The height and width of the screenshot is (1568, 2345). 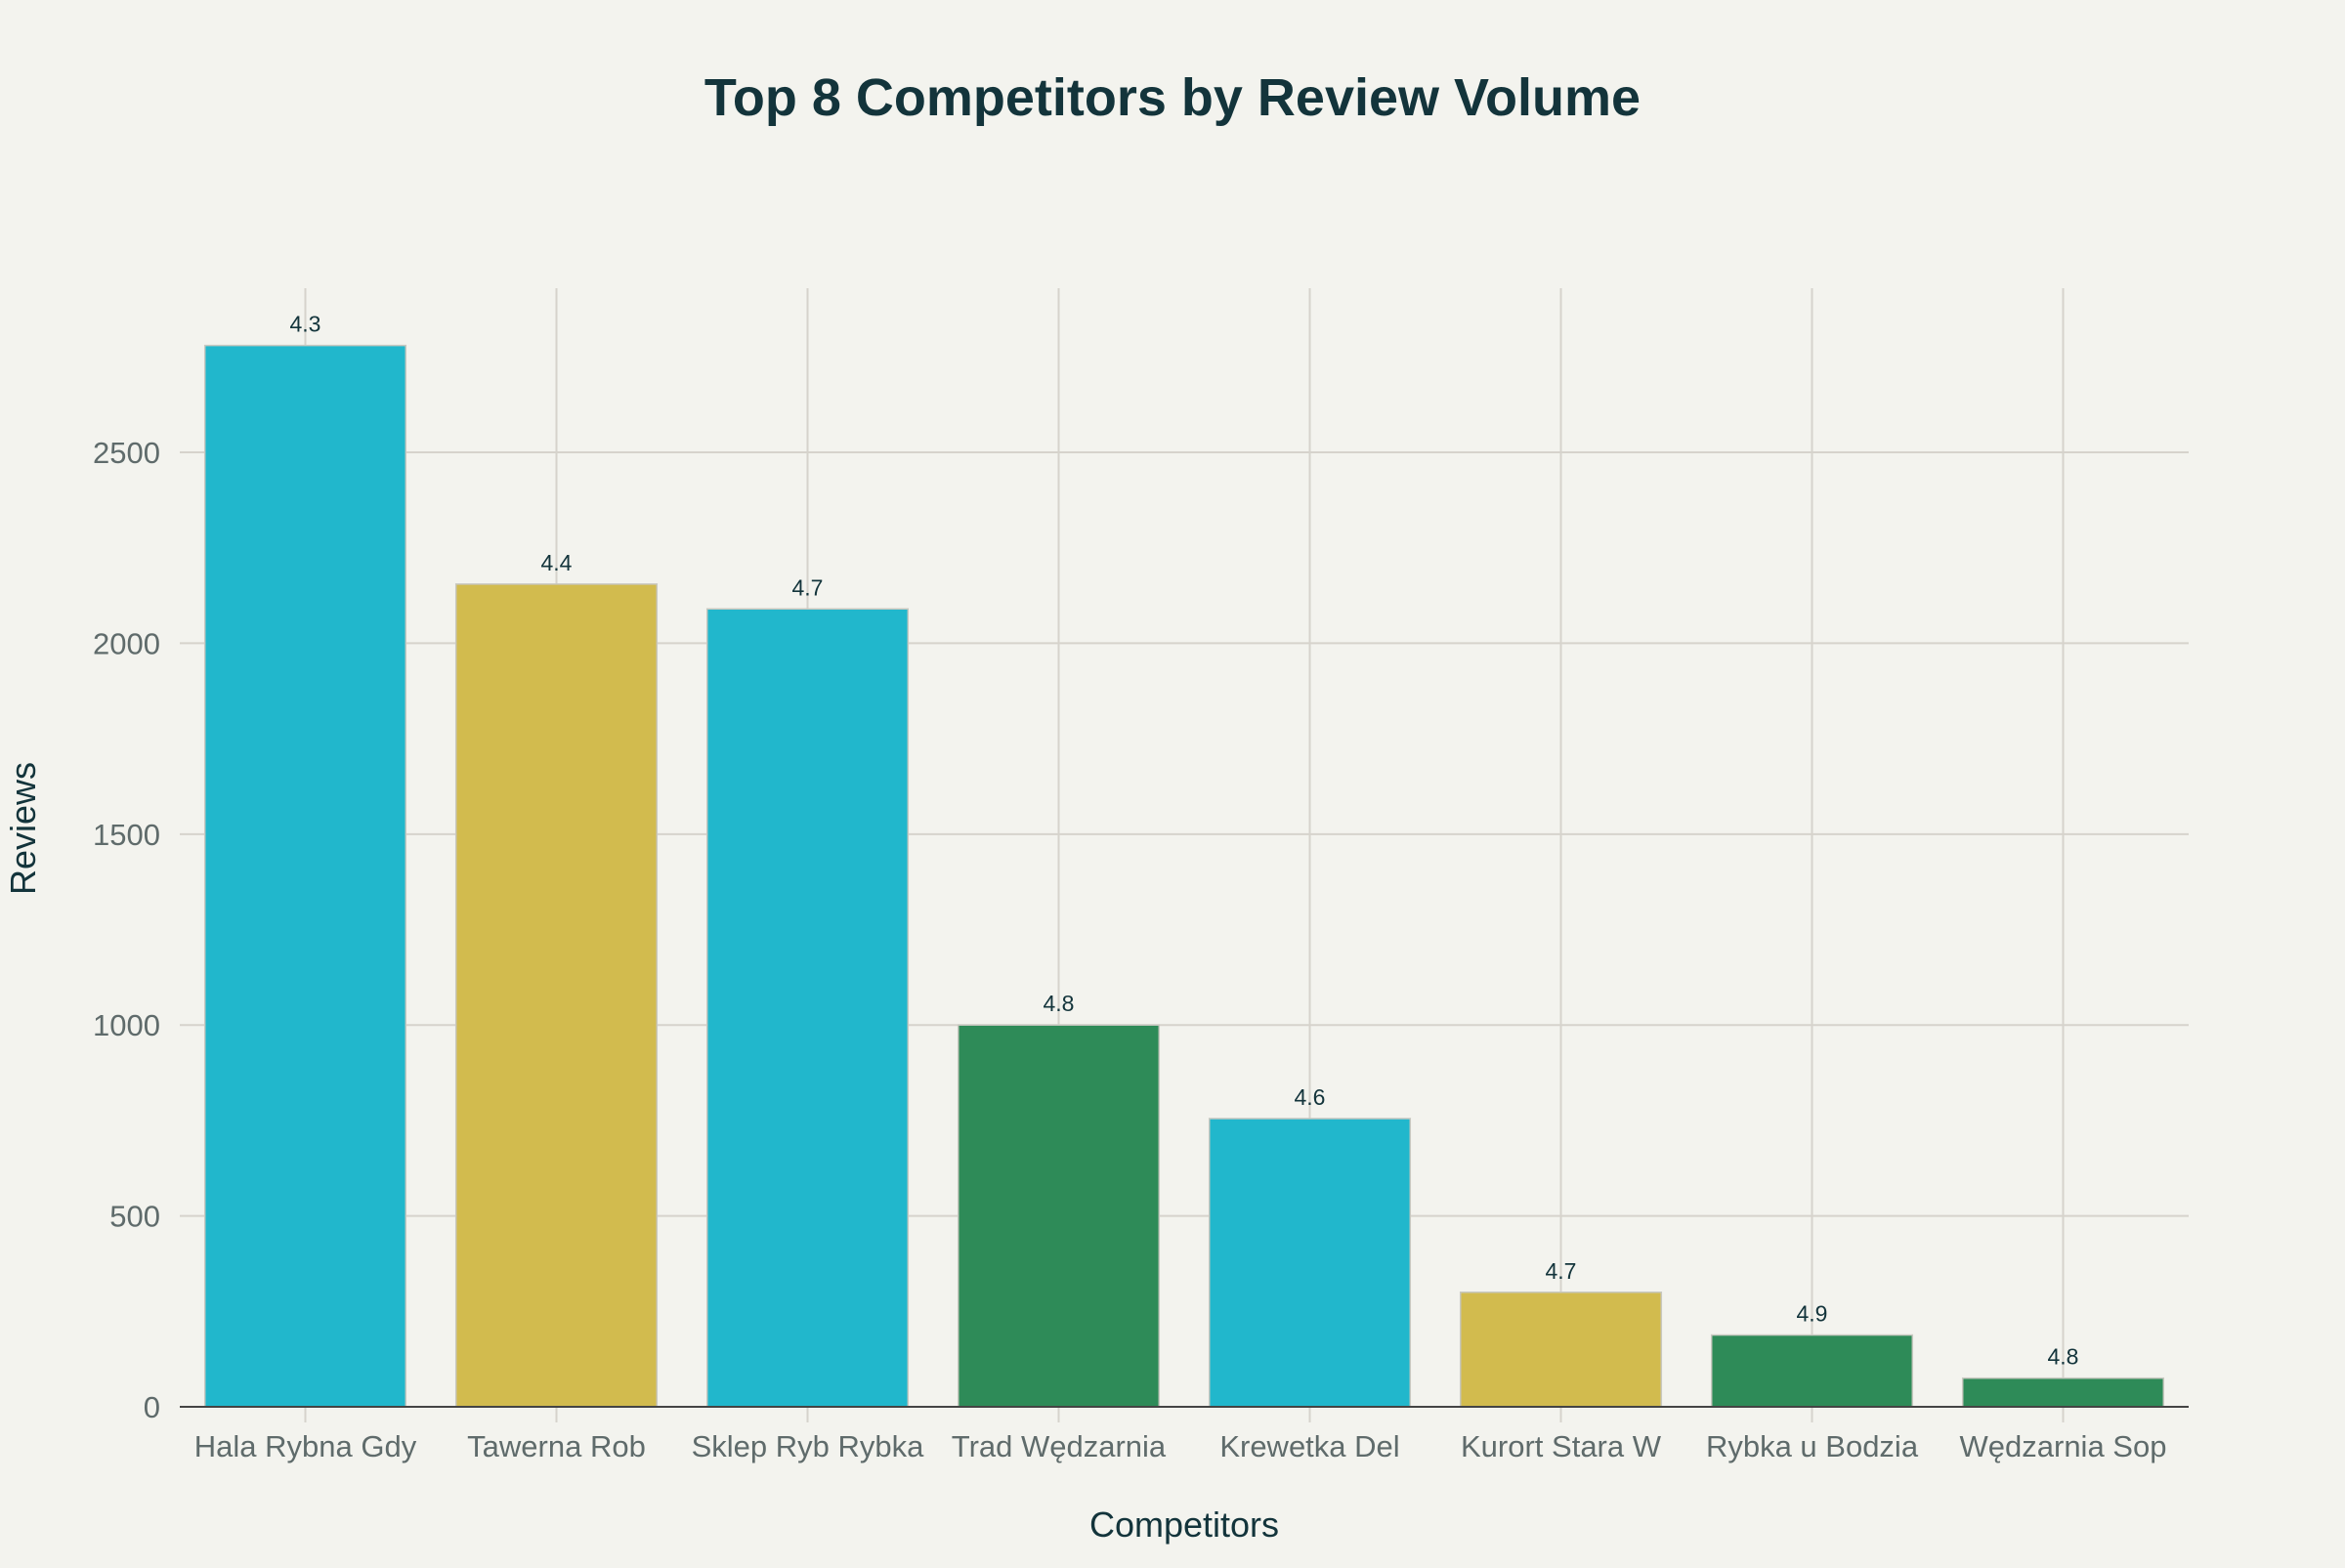 I want to click on y-axis-title: Reviews, so click(x=23, y=828).